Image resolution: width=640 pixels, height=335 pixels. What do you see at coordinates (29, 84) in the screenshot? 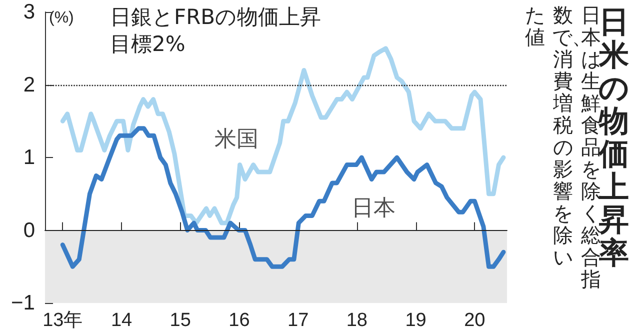
I see `y-tick-label: 2` at bounding box center [29, 84].